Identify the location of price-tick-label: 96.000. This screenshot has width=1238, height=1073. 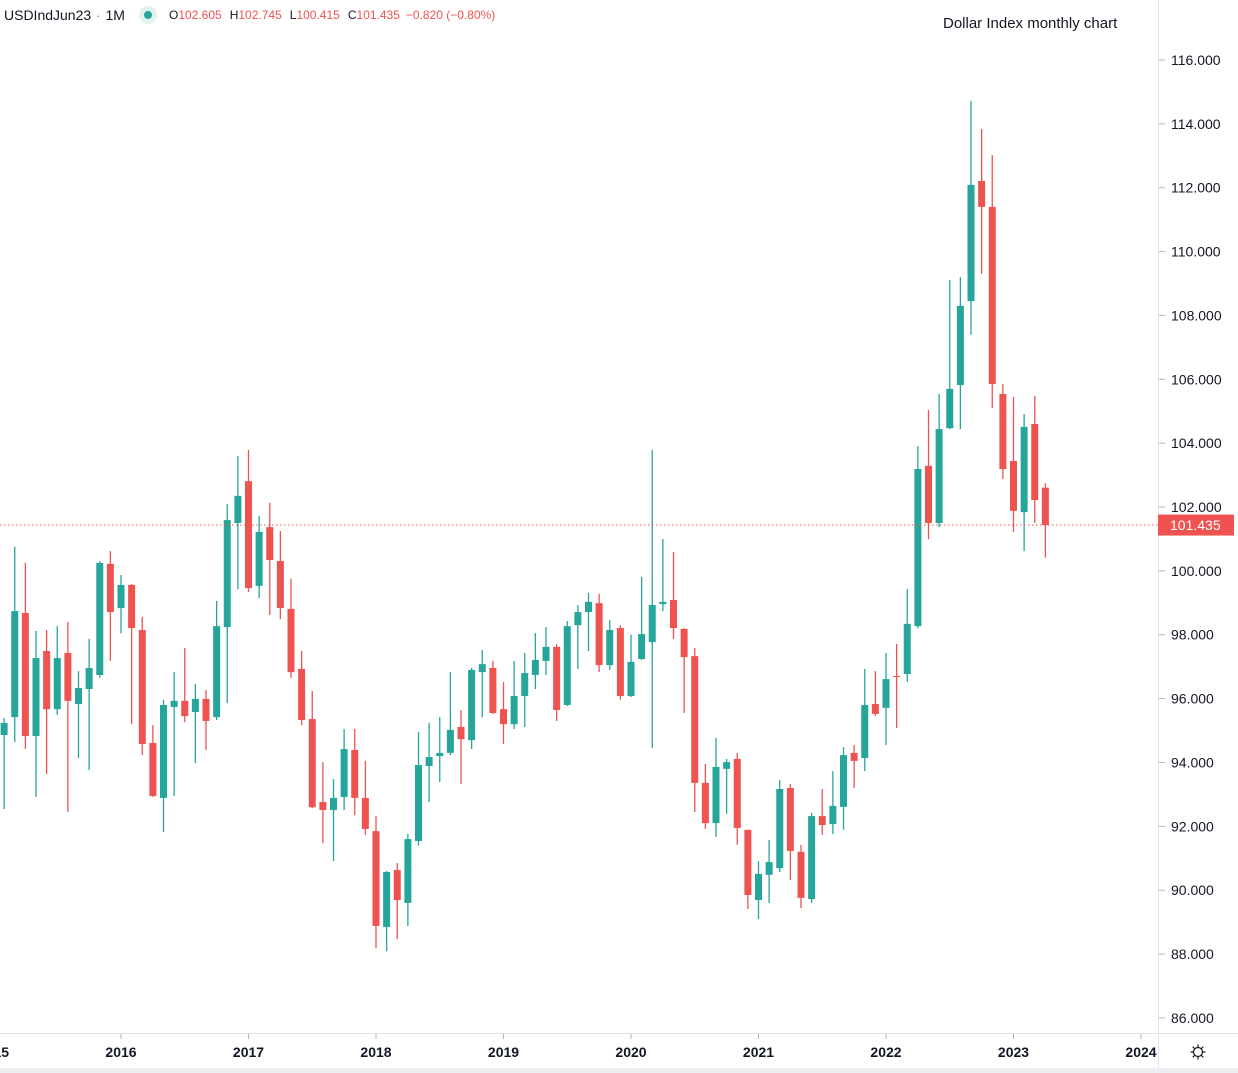
(1192, 699).